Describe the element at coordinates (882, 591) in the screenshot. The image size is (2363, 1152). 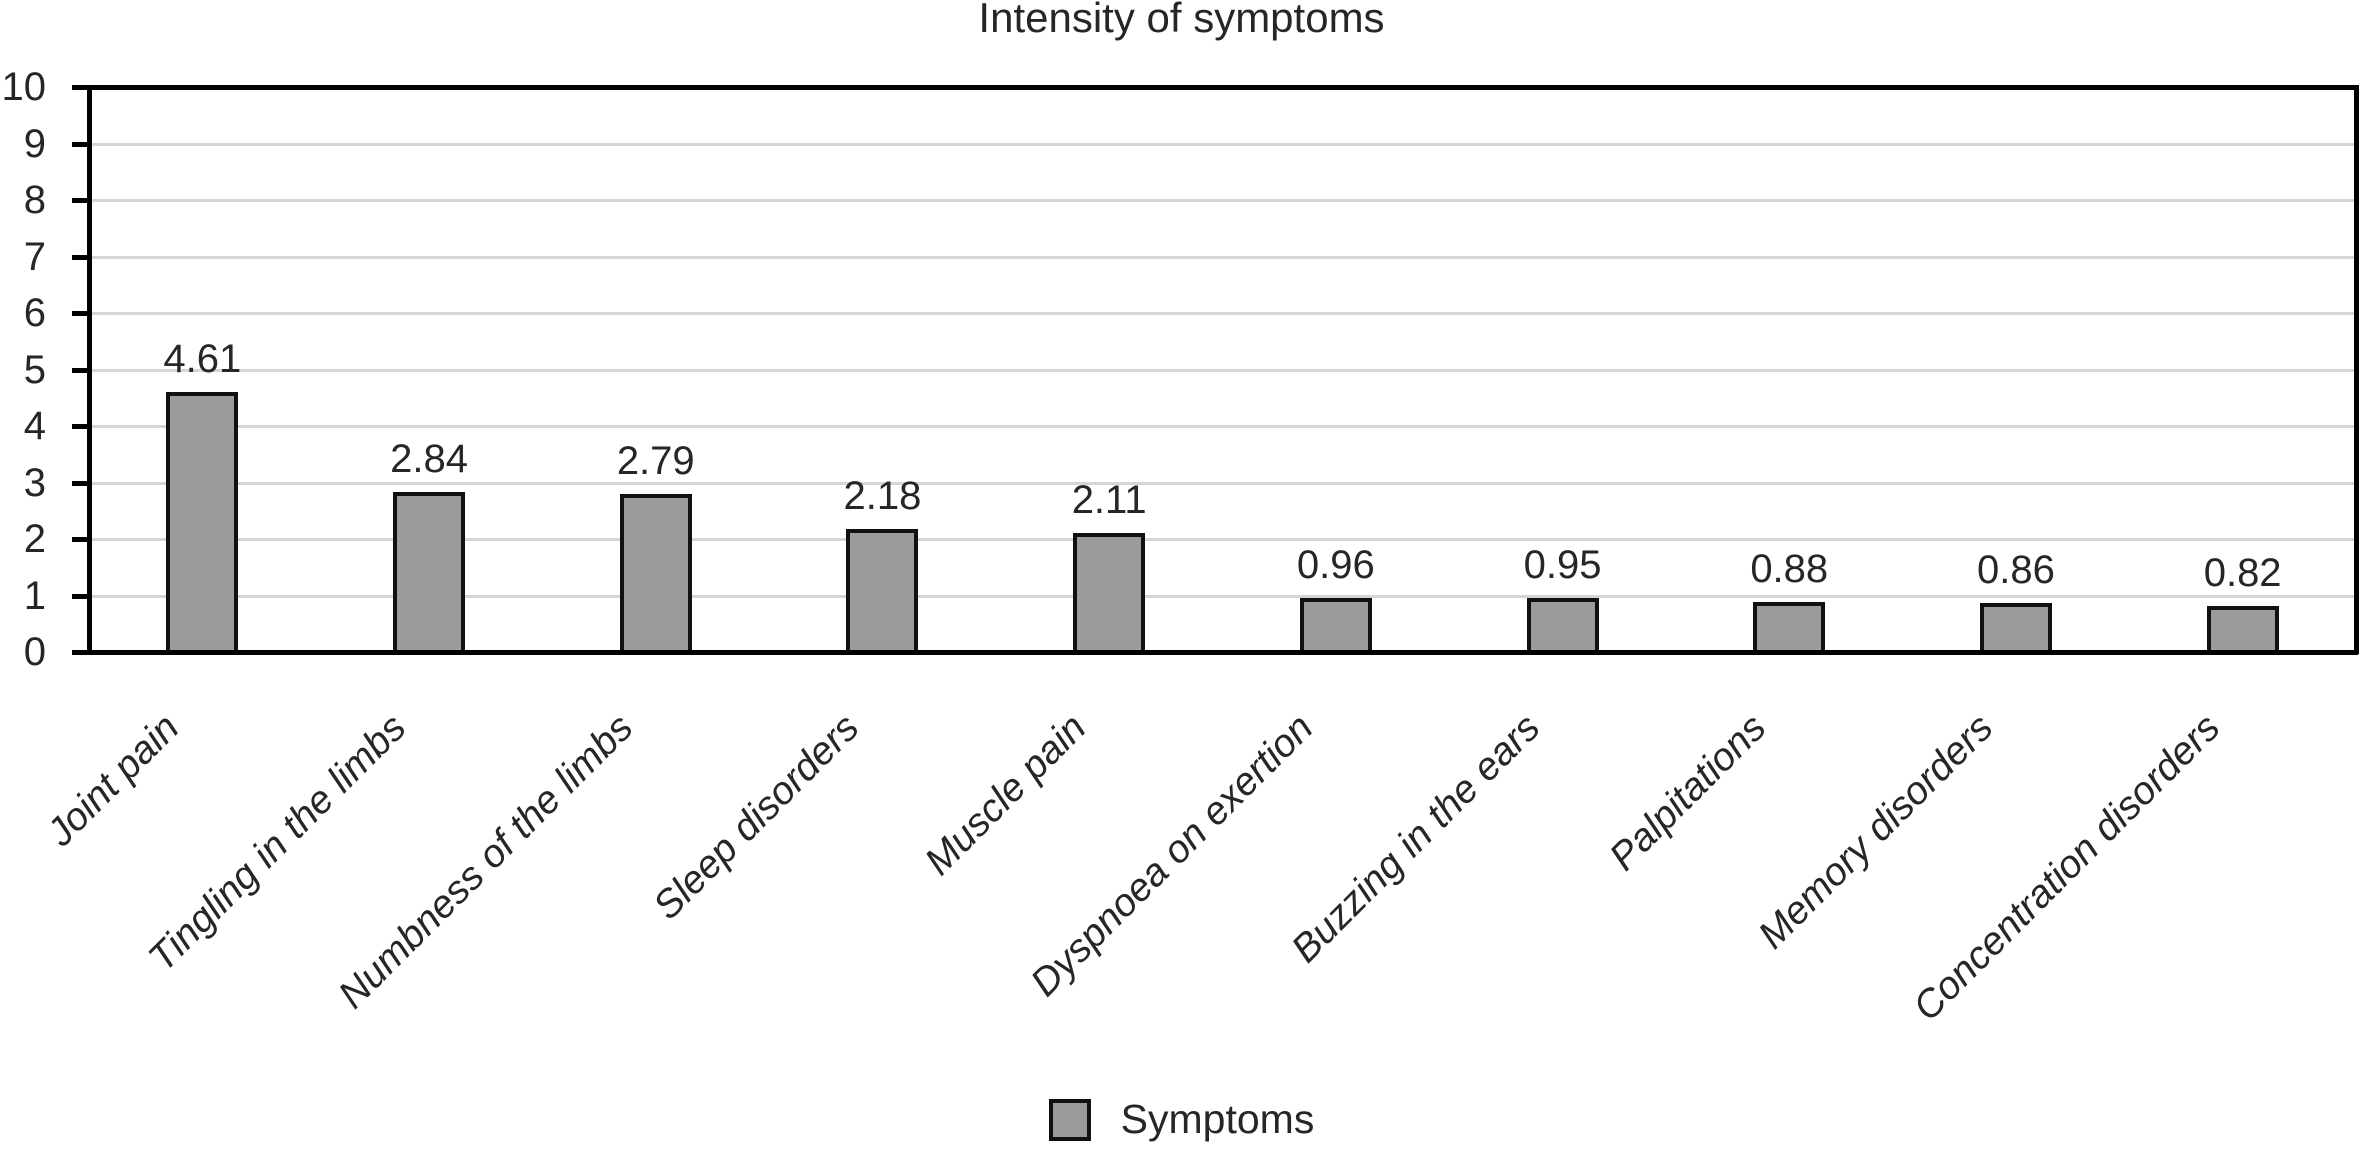
I see `bar-sleep-disorders` at that location.